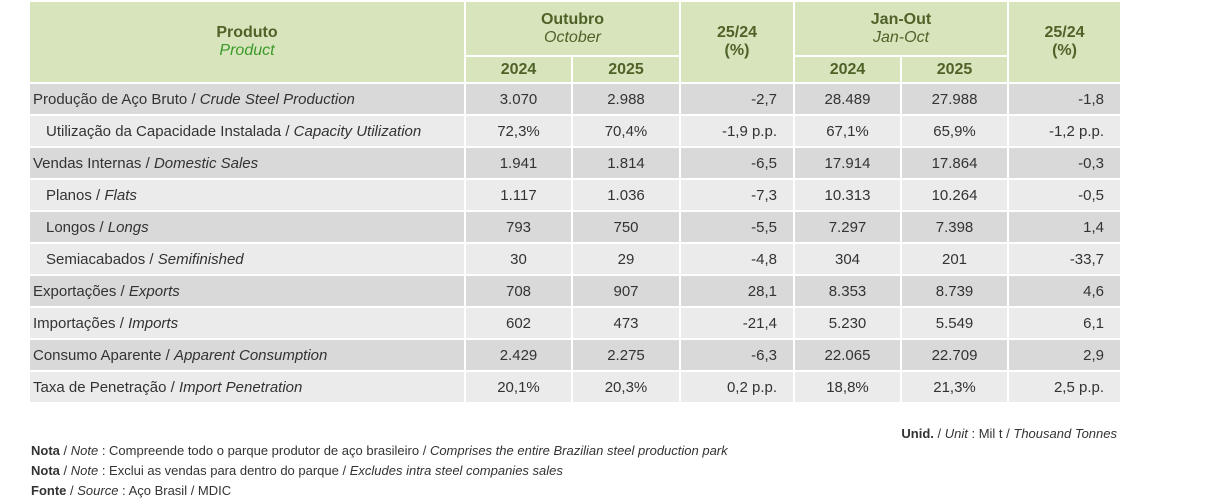 The width and height of the screenshot is (1206, 502). I want to click on cell-value: 5.549, so click(954, 323).